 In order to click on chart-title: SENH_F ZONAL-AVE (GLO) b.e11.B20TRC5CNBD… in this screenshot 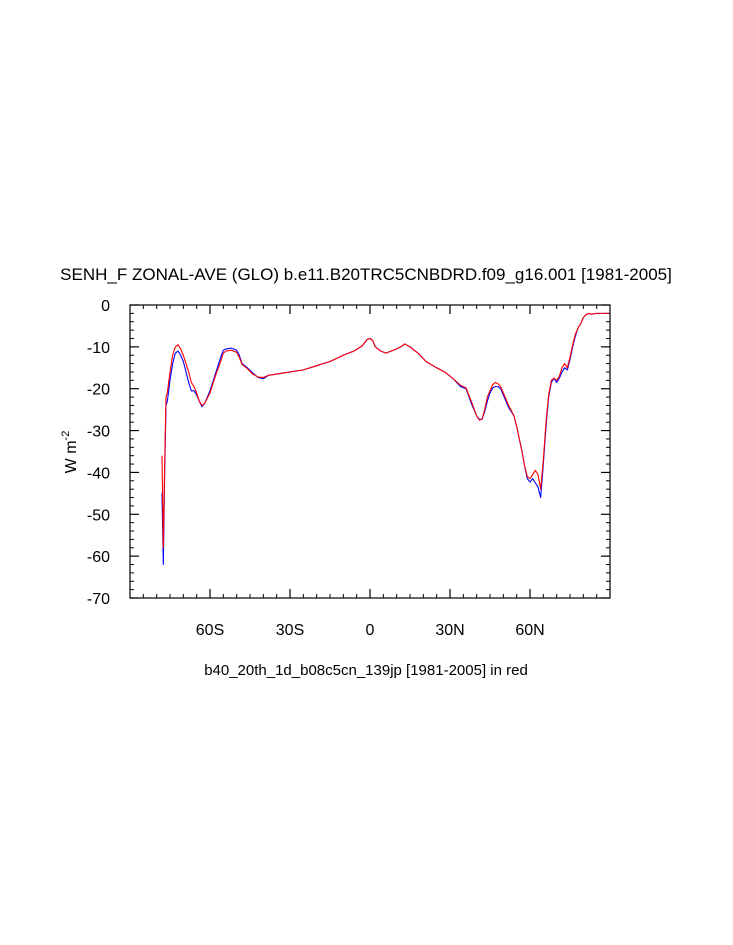, I will do `click(366, 274)`.